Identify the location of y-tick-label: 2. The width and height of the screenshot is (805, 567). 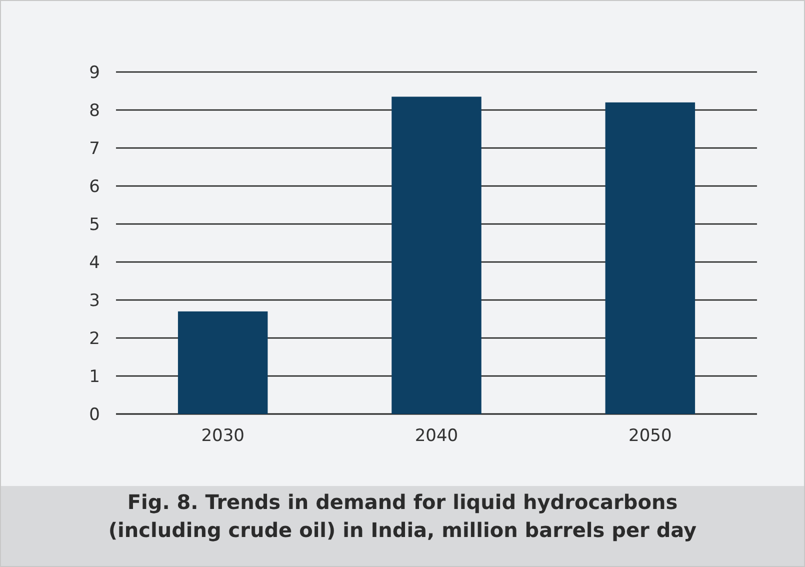
(94, 338).